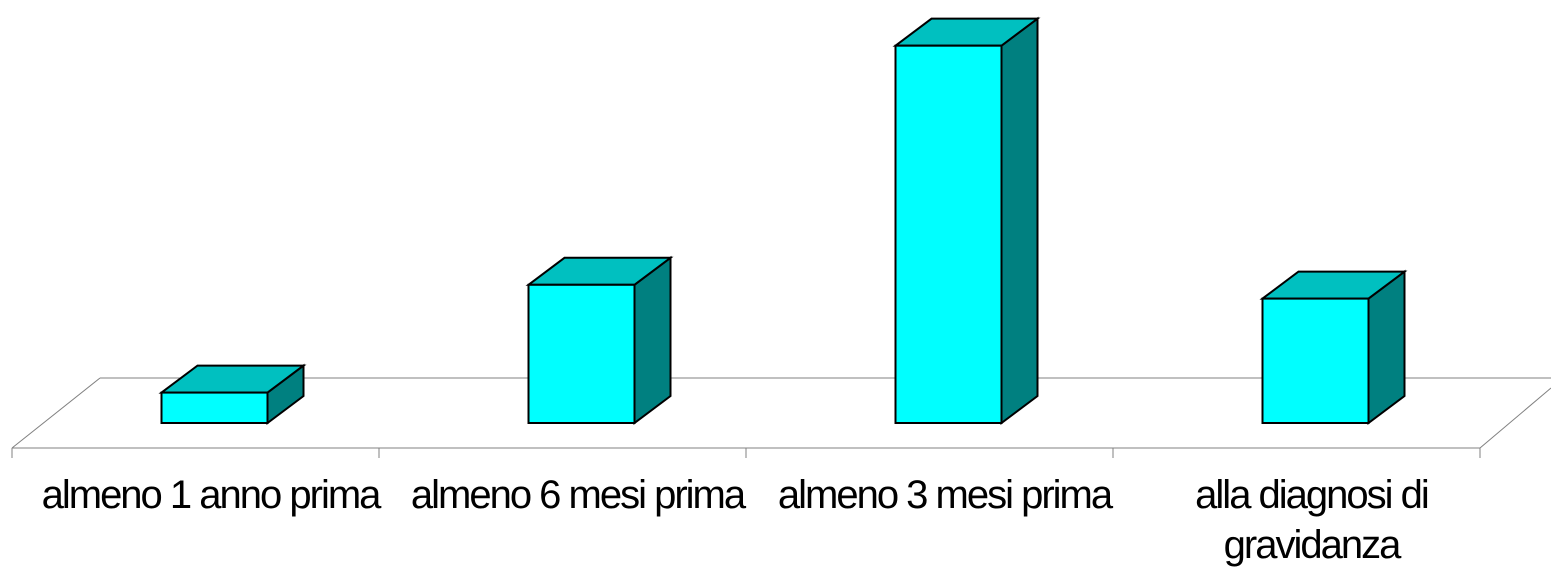 This screenshot has height=569, width=1551. I want to click on floor-left-edge, so click(56, 413).